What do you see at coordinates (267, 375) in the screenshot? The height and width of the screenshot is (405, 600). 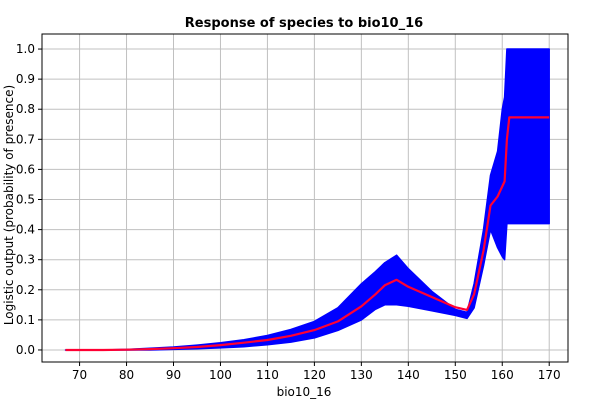 I see `x-tick-label: 110` at bounding box center [267, 375].